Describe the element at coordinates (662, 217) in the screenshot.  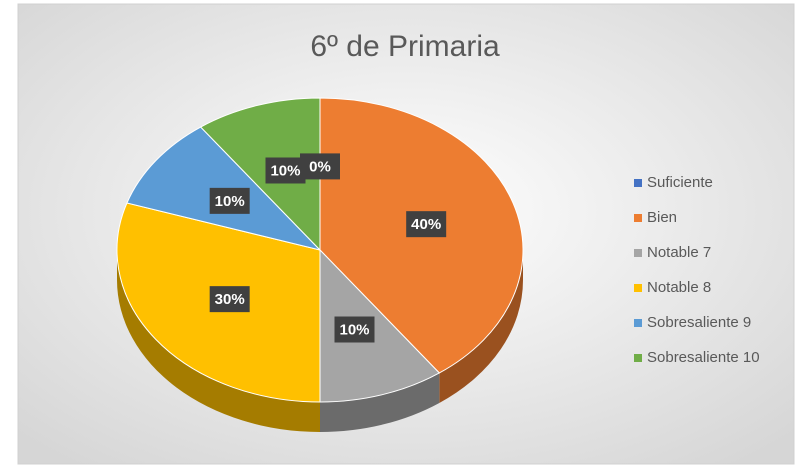
I see `legend-label: Bien` at that location.